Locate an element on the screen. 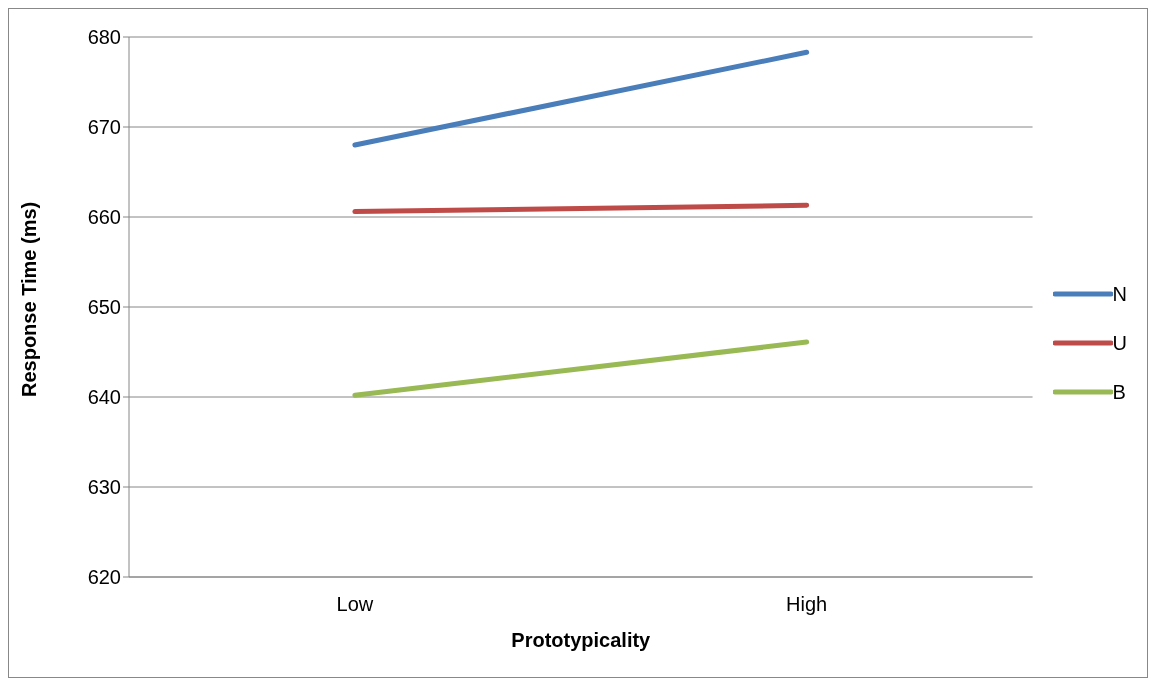 The image size is (1155, 679). y-tick-label: 620 is located at coordinates (104, 577).